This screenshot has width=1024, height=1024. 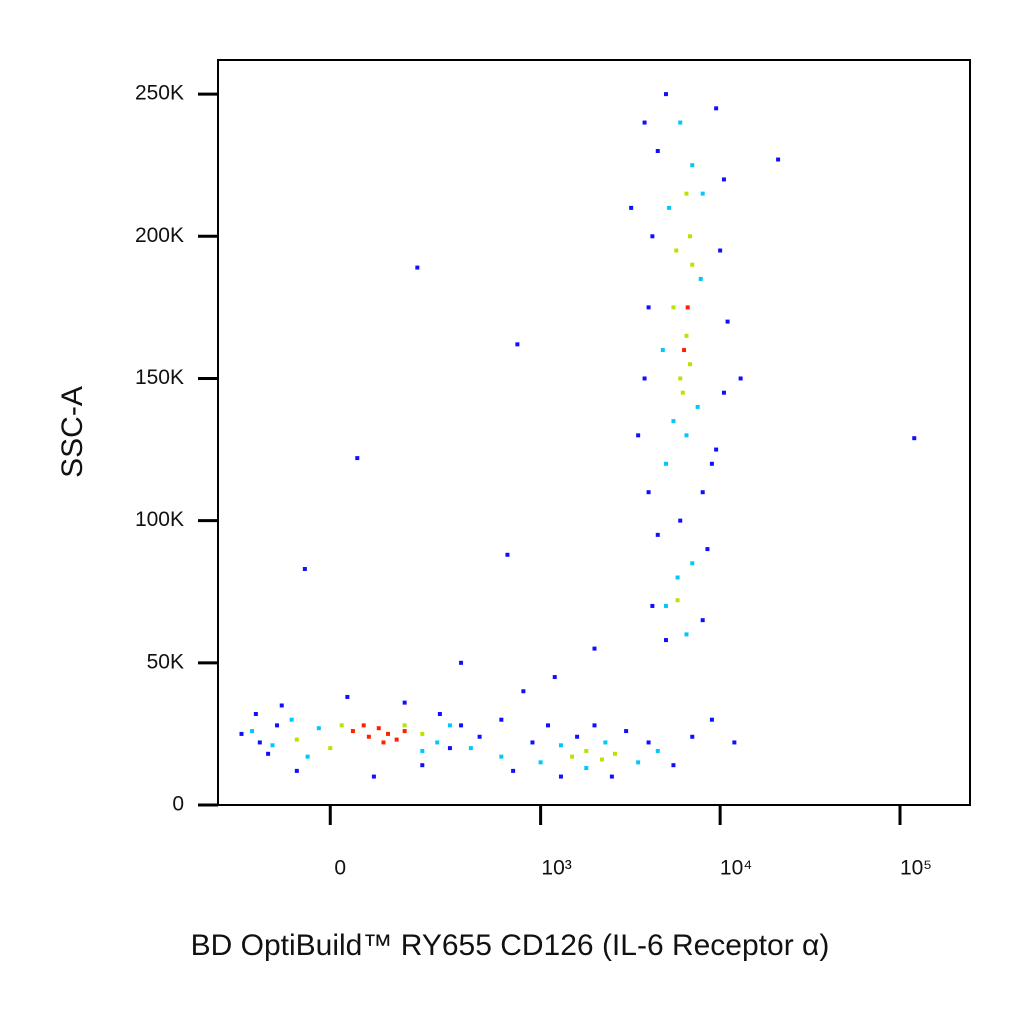 What do you see at coordinates (340, 868) in the screenshot?
I see `x-tick-label: 0` at bounding box center [340, 868].